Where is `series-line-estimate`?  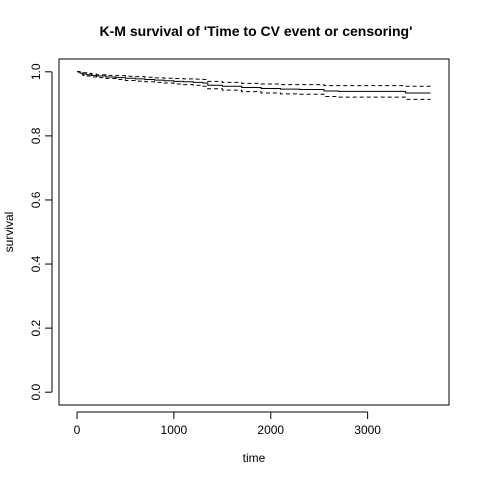 series-line-estimate is located at coordinates (254, 82).